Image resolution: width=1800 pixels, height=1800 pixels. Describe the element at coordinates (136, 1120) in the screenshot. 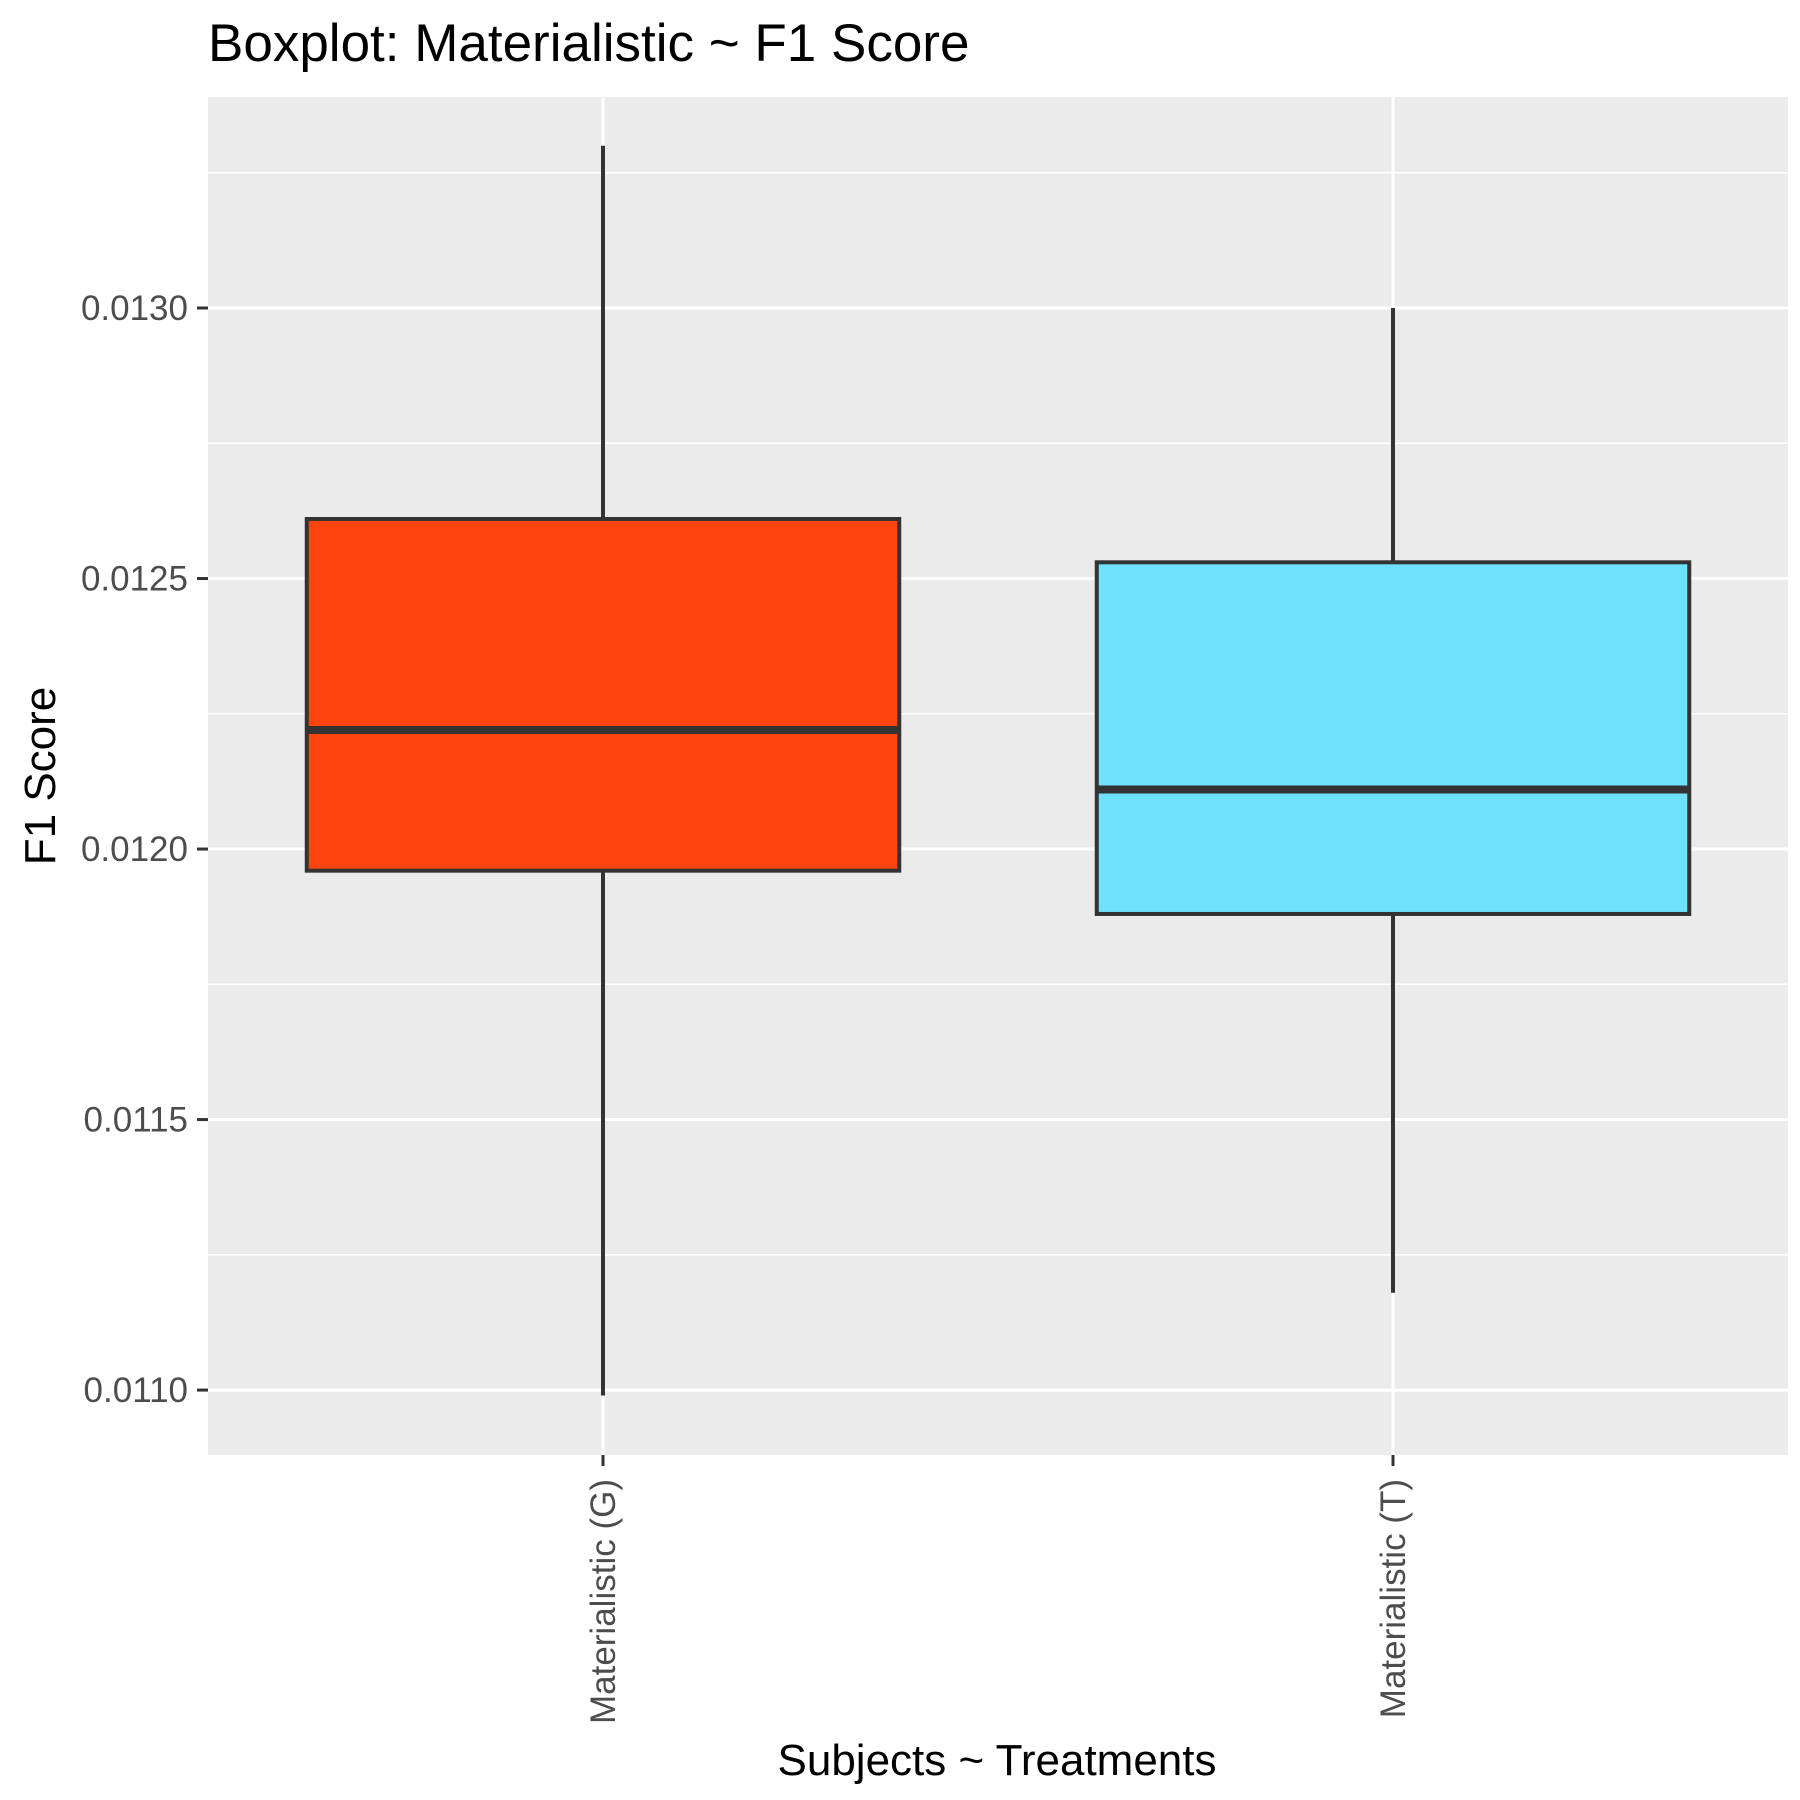

I see `y-tick-label: 0.0115` at that location.